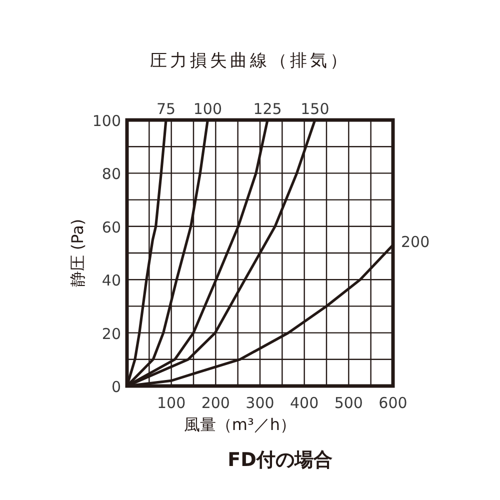 This screenshot has width=500, height=500. Describe the element at coordinates (215, 403) in the screenshot. I see `x-tick-label: 200` at that location.